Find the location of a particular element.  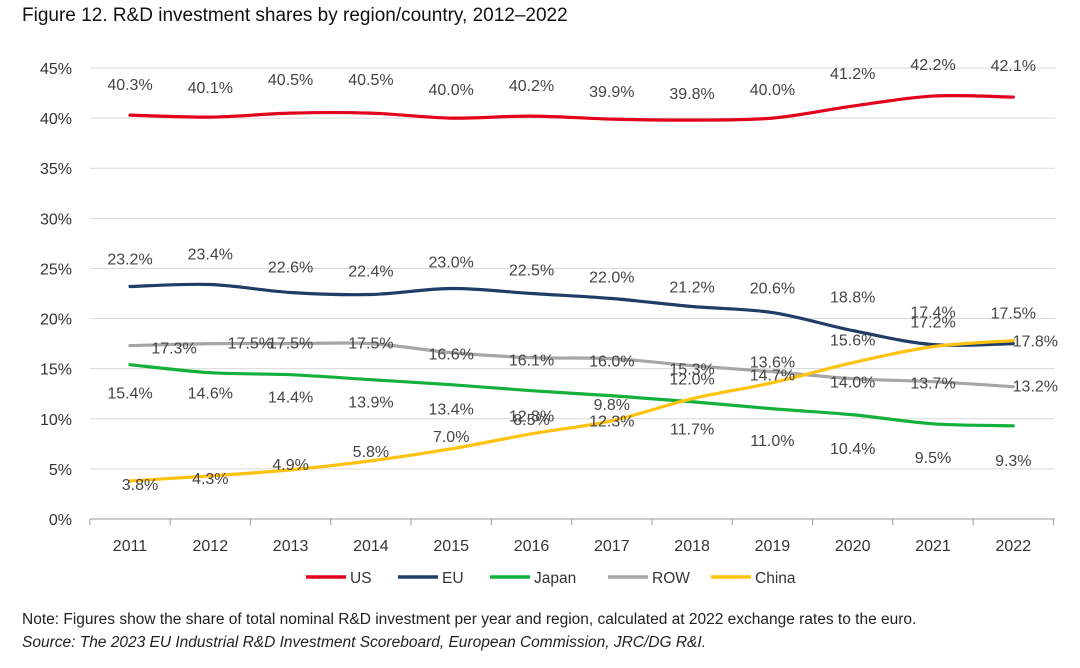

data-label-japan: 11.0% is located at coordinates (772, 441).